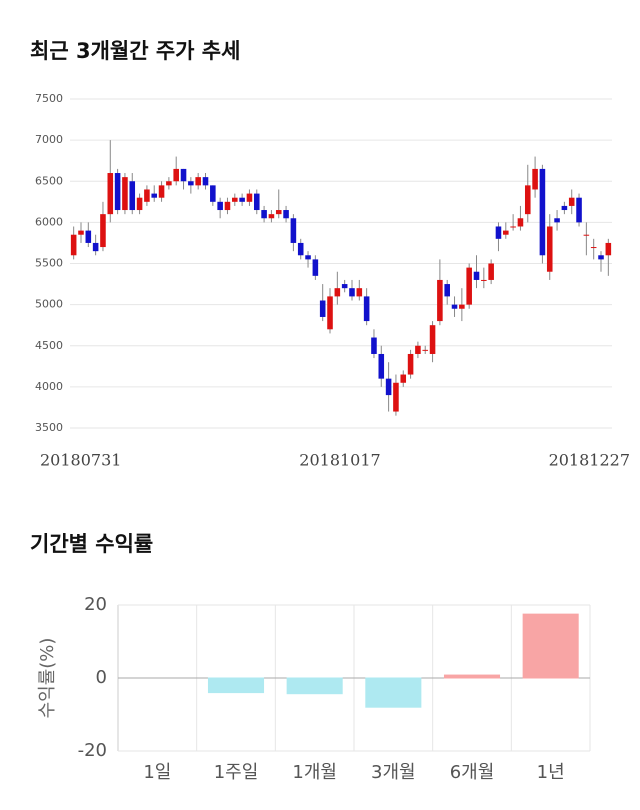 This screenshot has width=640, height=810. I want to click on y-tick-label: 5000, so click(49, 304).